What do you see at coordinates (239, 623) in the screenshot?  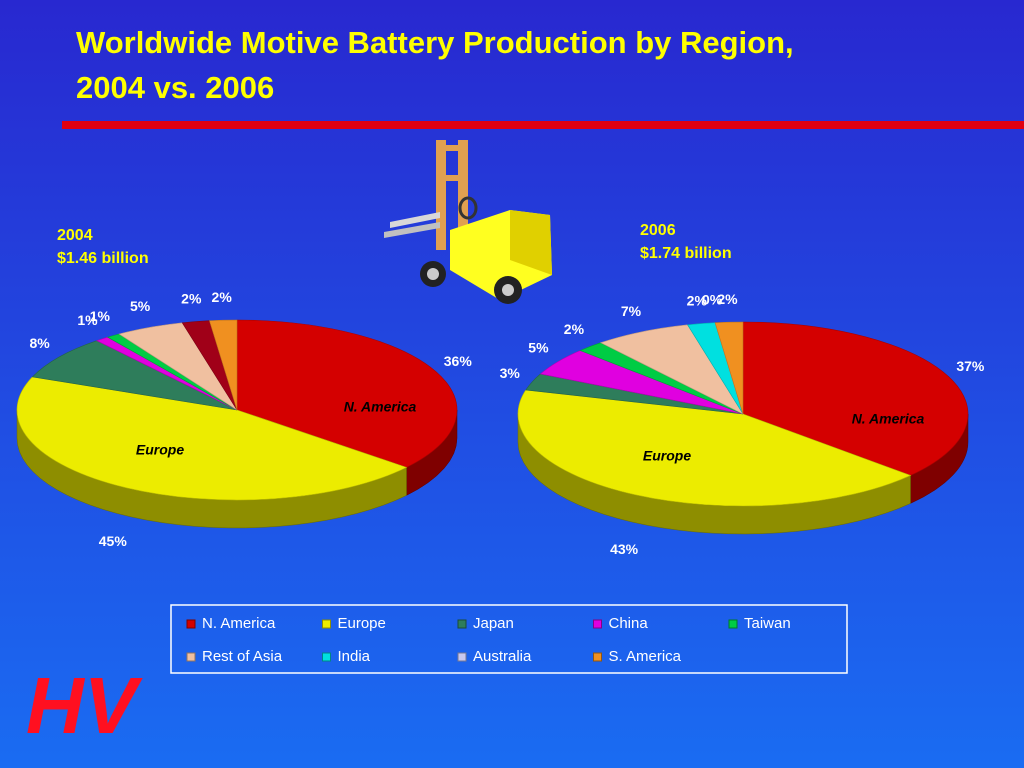 I see `legend-label: N. America` at bounding box center [239, 623].